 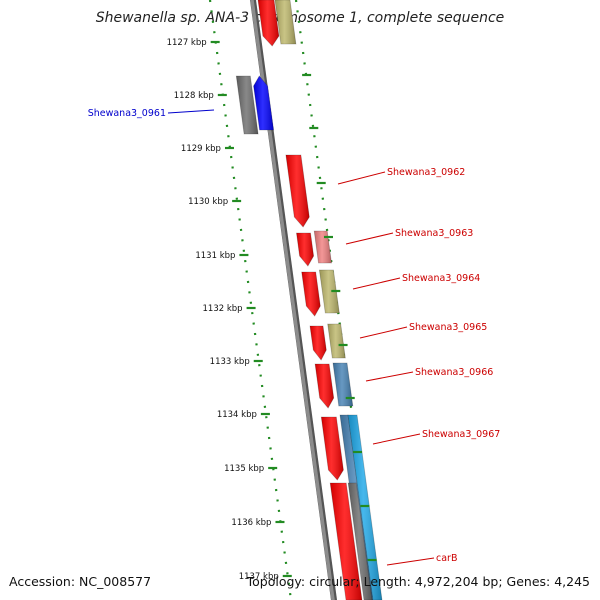 What do you see at coordinates (454, 372) in the screenshot?
I see `gene-label: Shewana3_0966` at bounding box center [454, 372].